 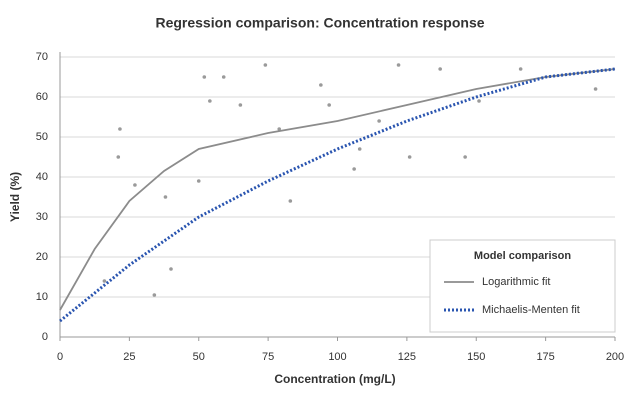 I want to click on y-tick-label: 0, so click(x=45, y=337).